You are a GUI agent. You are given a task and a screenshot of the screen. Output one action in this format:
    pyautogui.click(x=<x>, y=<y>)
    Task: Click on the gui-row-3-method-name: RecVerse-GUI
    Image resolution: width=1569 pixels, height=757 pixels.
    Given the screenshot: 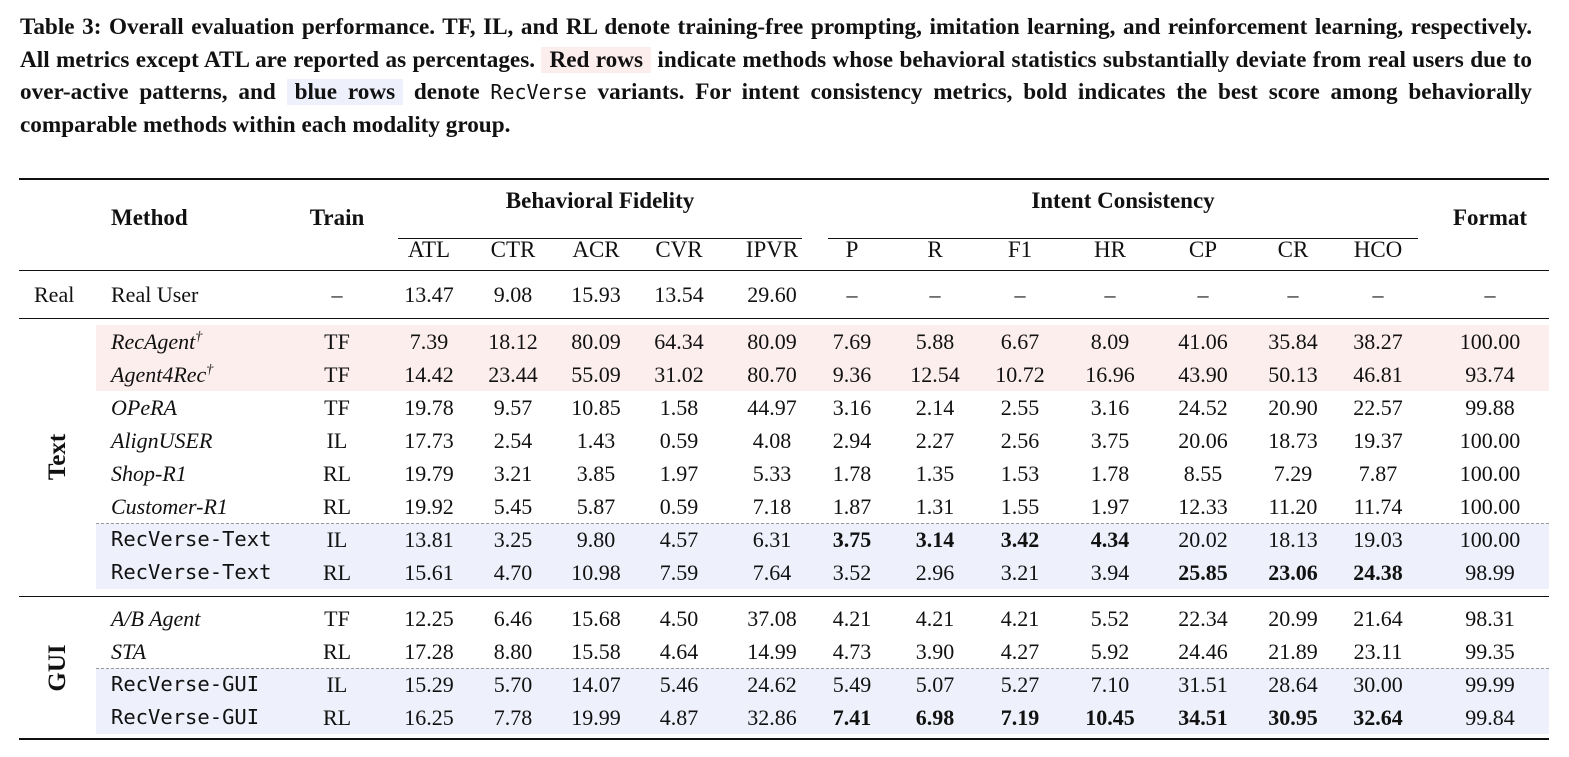 What is the action you would take?
    pyautogui.click(x=185, y=717)
    